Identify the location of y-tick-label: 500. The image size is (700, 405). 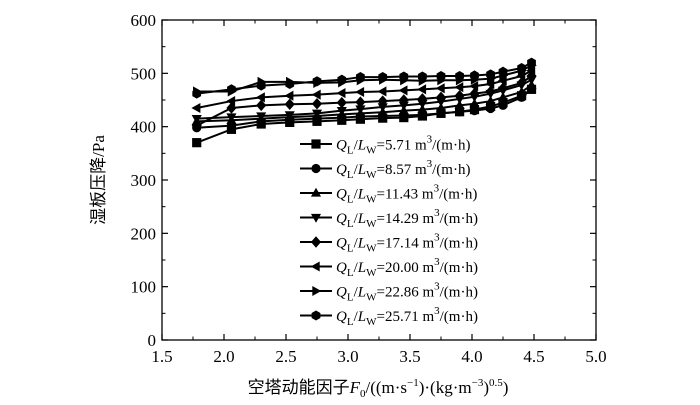
(144, 73).